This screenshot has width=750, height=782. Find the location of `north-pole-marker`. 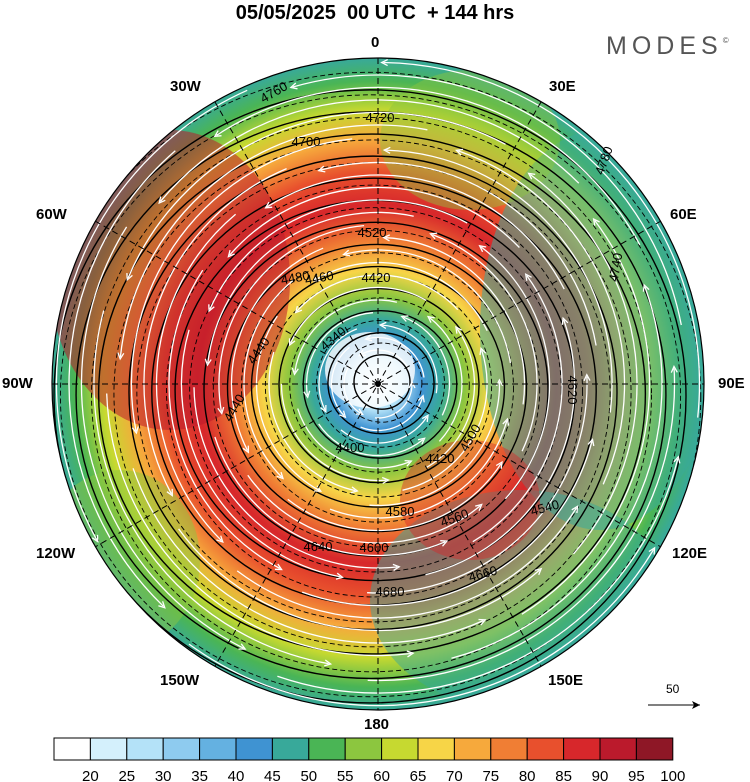

north-pole-marker is located at coordinates (378, 384).